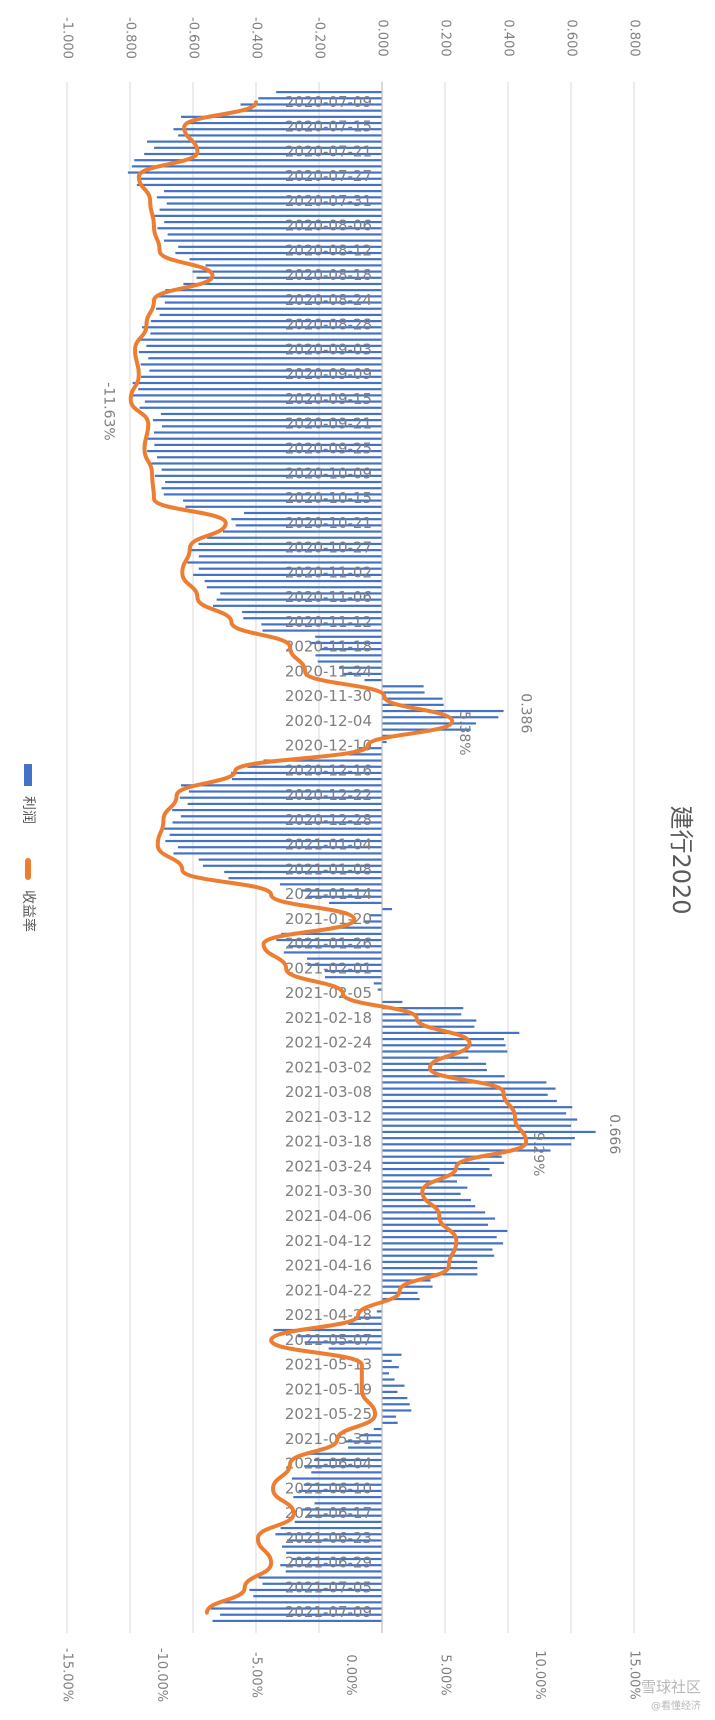 The width and height of the screenshot is (715, 1720). What do you see at coordinates (193, 38) in the screenshot?
I see `profit-tick-label: -0.600` at bounding box center [193, 38].